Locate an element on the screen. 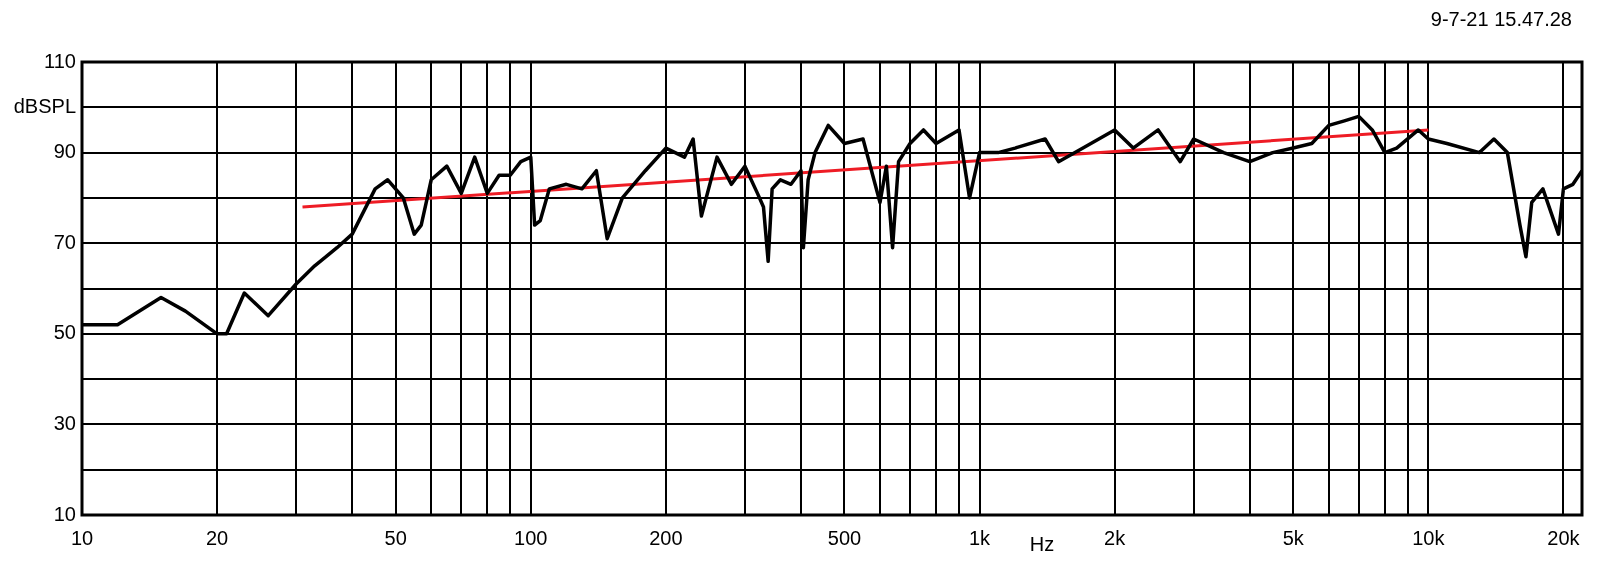 This screenshot has width=1600, height=575. y-tick-label: 90 is located at coordinates (64, 151).